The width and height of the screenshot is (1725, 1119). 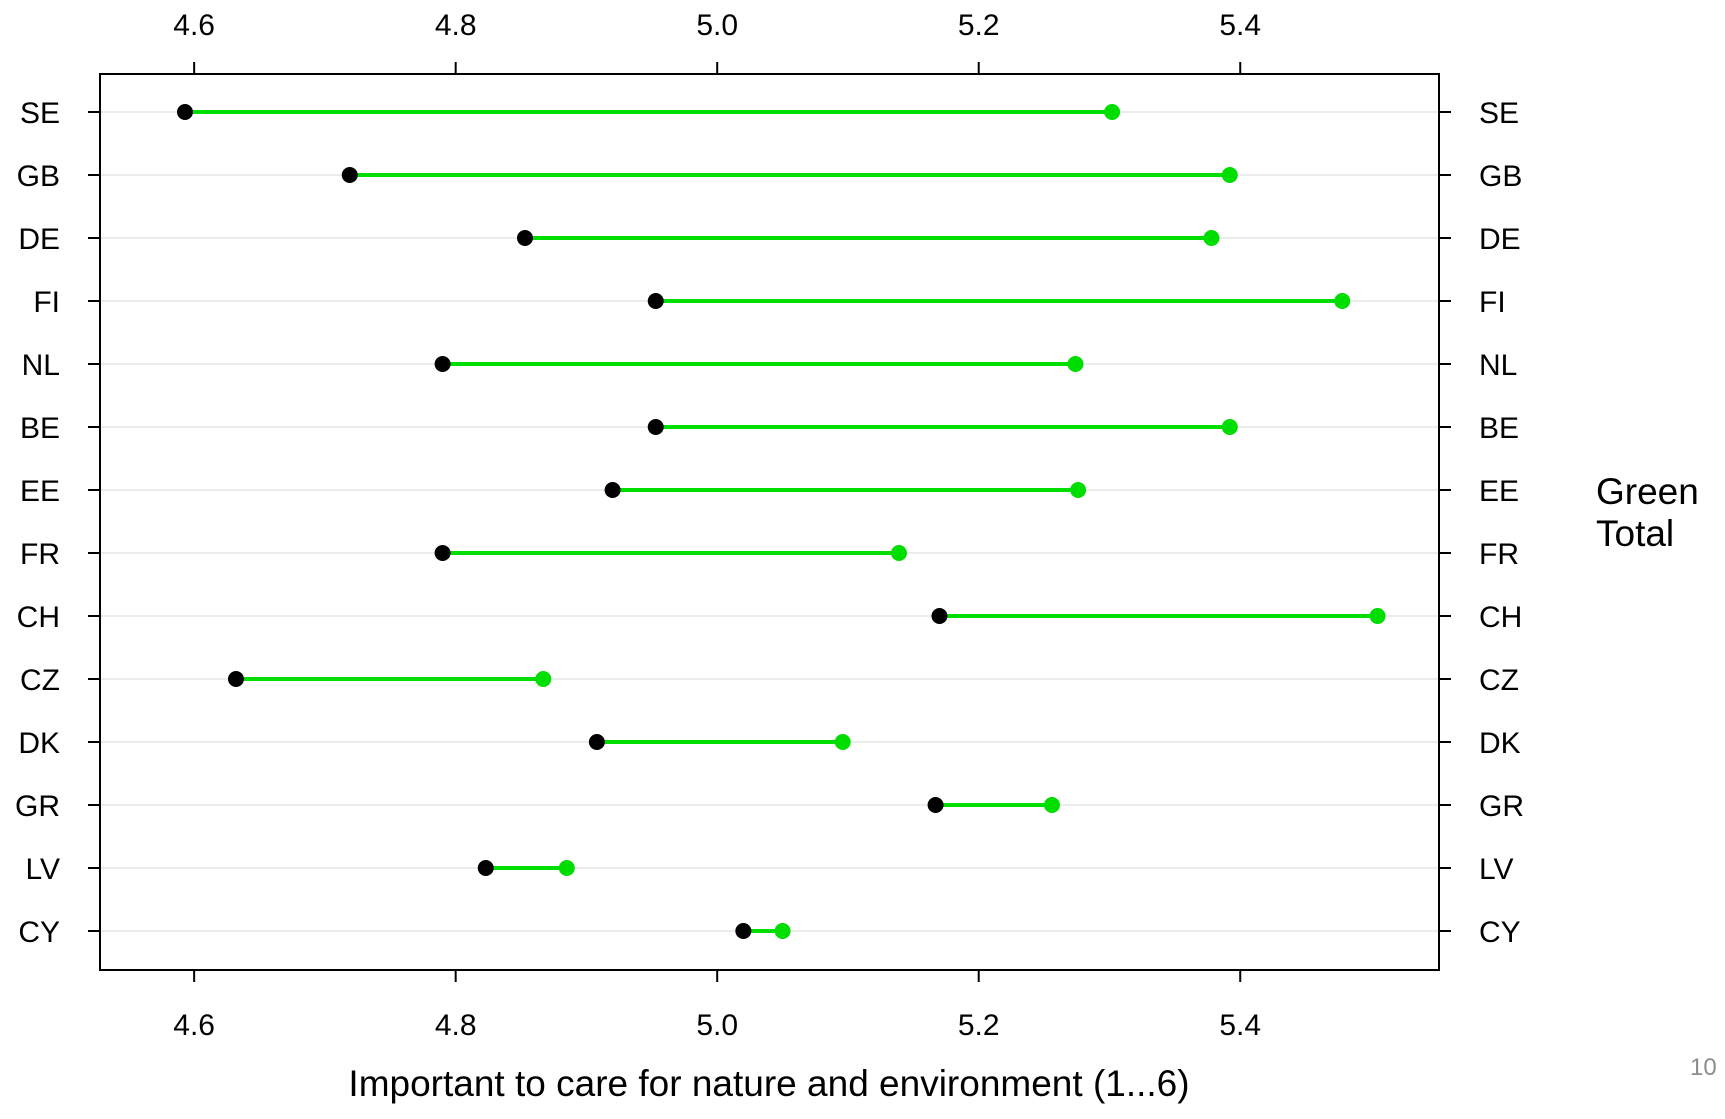 I want to click on category-label-right-cz: CZ, so click(x=1499, y=680).